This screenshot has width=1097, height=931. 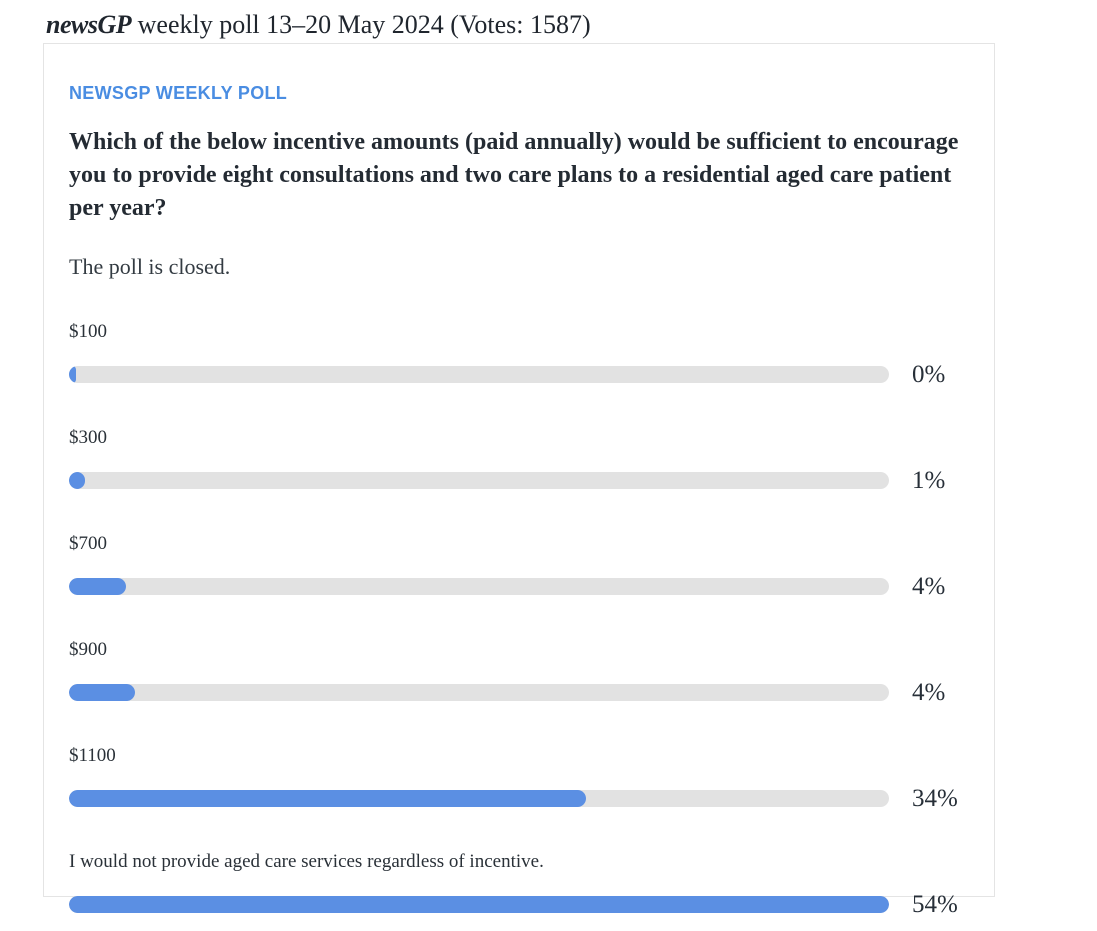 What do you see at coordinates (935, 904) in the screenshot?
I see `option-percentage: 54%` at bounding box center [935, 904].